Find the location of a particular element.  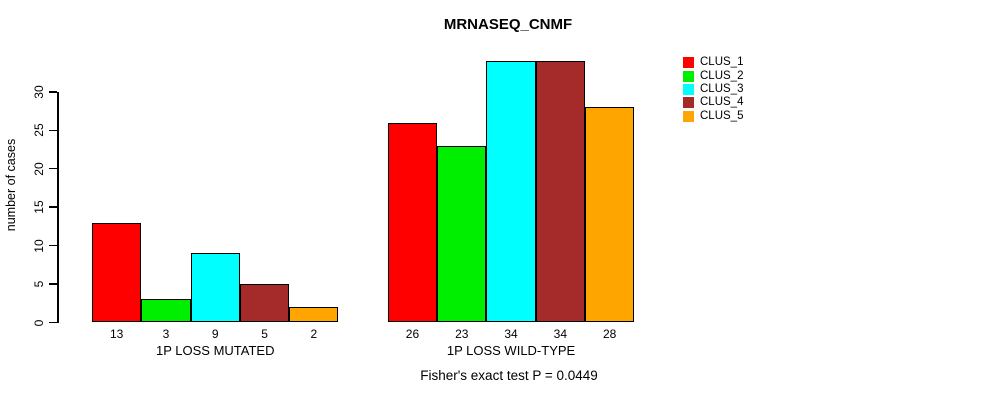

bar-value-label: 9 is located at coordinates (215, 333).